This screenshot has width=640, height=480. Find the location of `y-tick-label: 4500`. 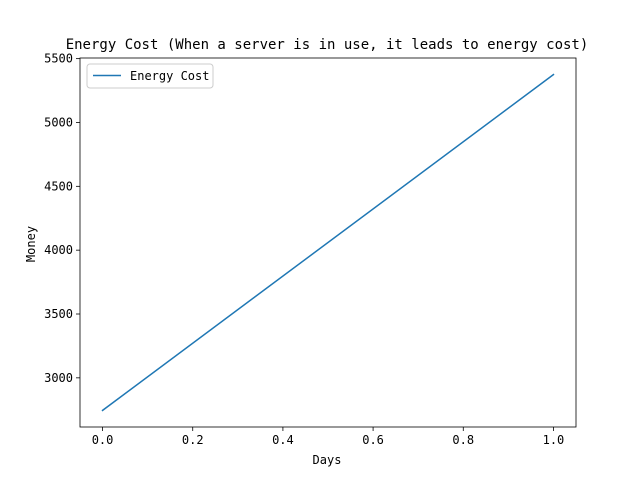

y-tick-label: 4500 is located at coordinates (58, 186).